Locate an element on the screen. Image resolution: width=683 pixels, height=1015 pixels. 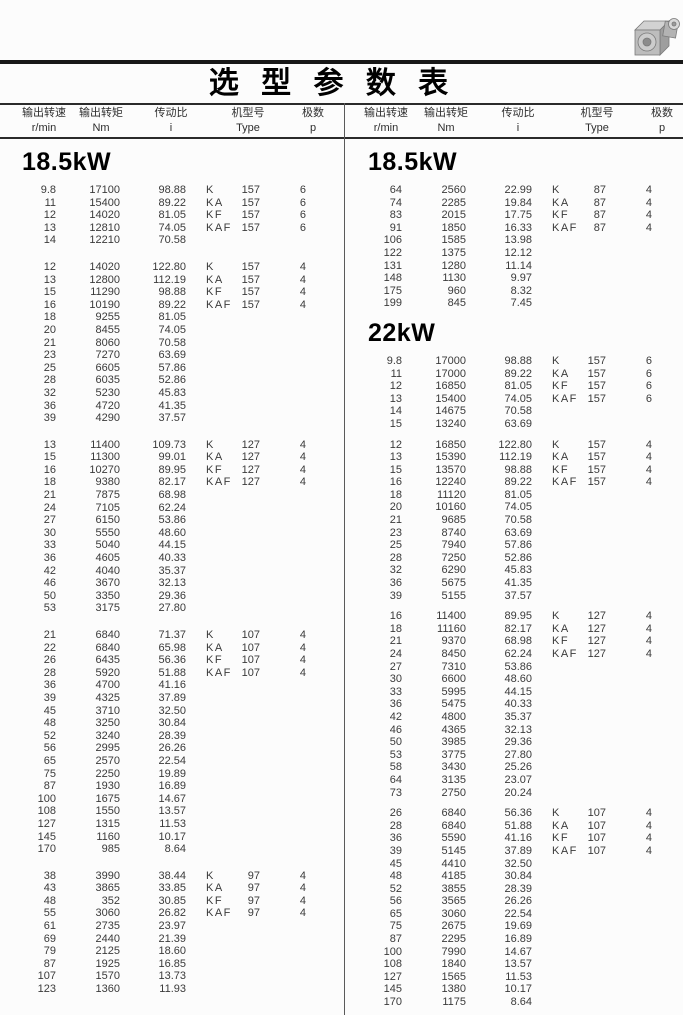
cell-poles: 6 is located at coordinates (648, 360).